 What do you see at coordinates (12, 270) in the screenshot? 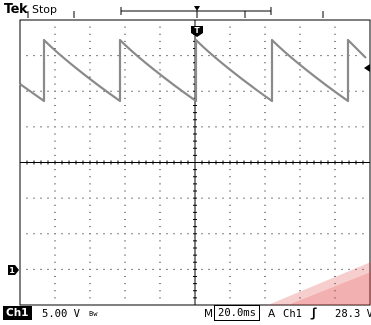
I see `channel-marker-label: 1` at bounding box center [12, 270].